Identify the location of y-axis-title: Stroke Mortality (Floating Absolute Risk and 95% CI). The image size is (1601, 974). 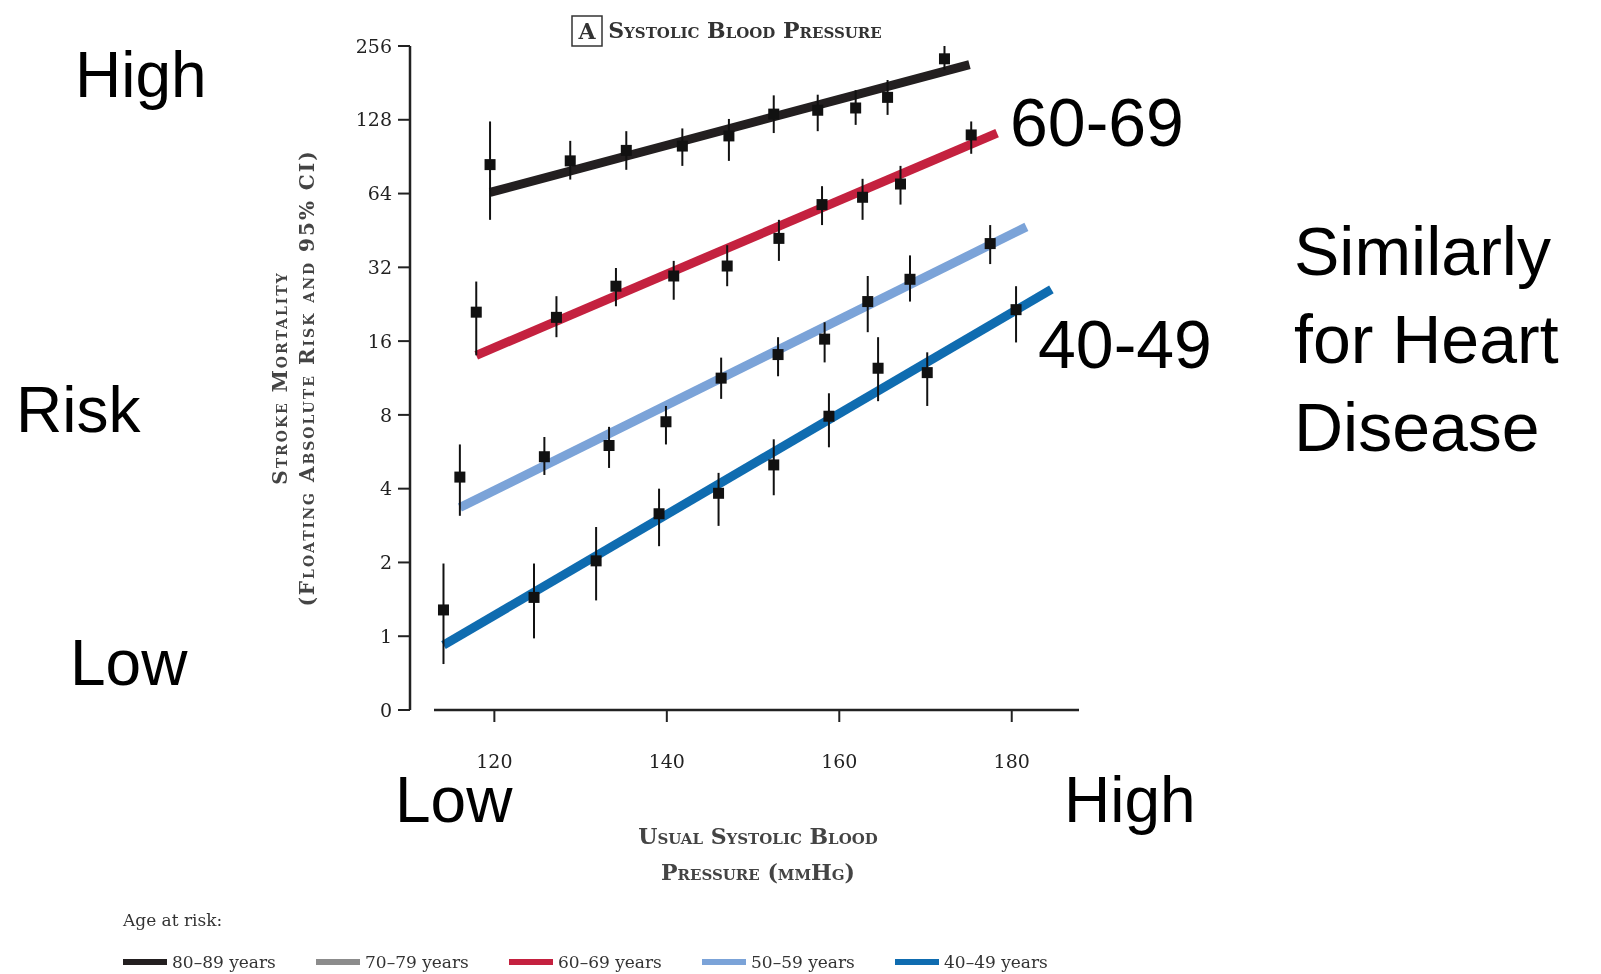
(293, 378).